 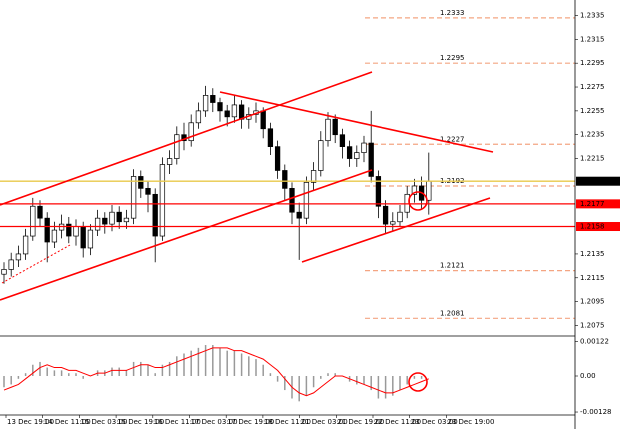 What do you see at coordinates (360, 422) in the screenshot?
I see `x-tick-label: 21 Dec 19:00` at bounding box center [360, 422].